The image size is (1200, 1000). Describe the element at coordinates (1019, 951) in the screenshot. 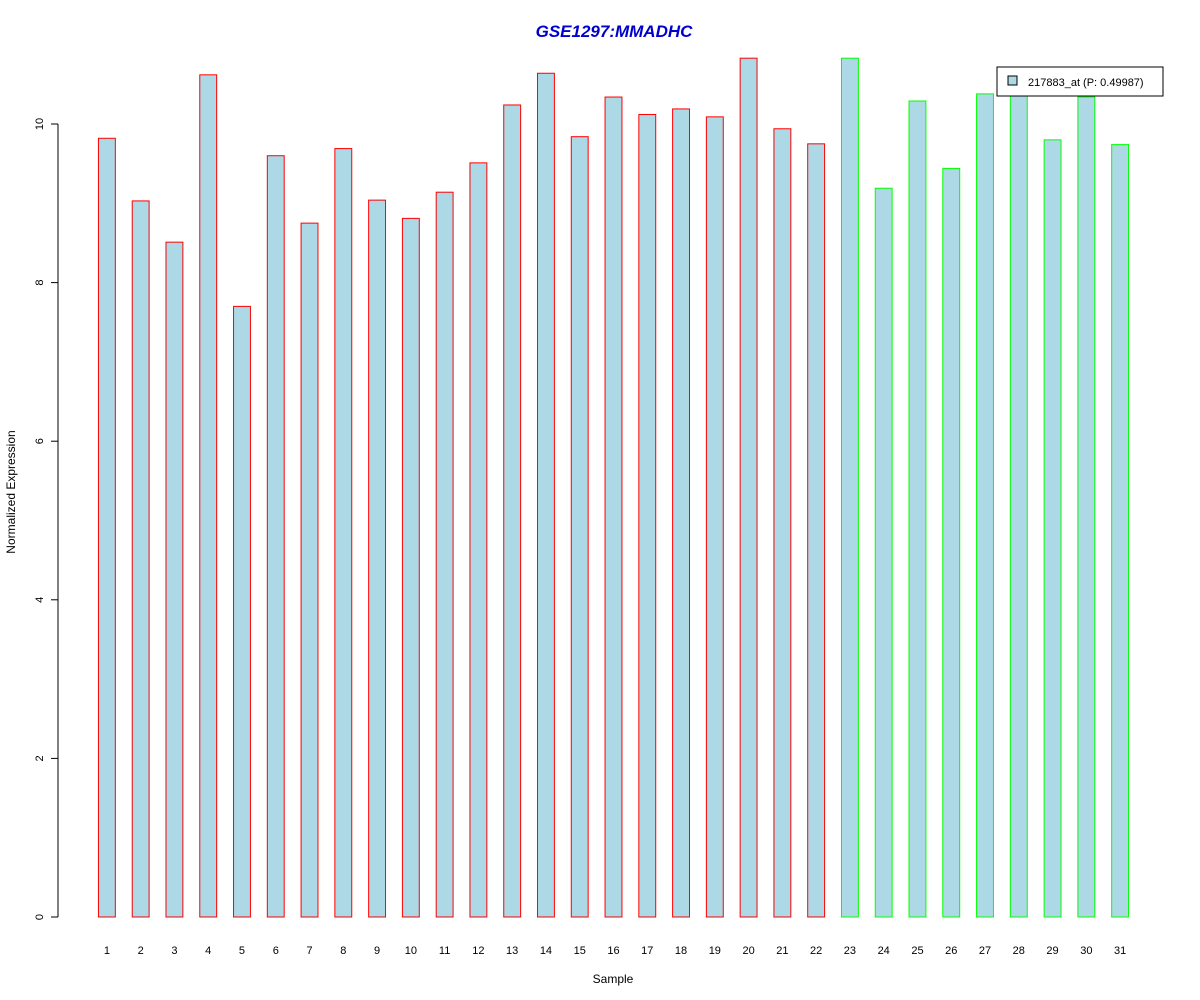

I see `x-tick-label: 28` at that location.